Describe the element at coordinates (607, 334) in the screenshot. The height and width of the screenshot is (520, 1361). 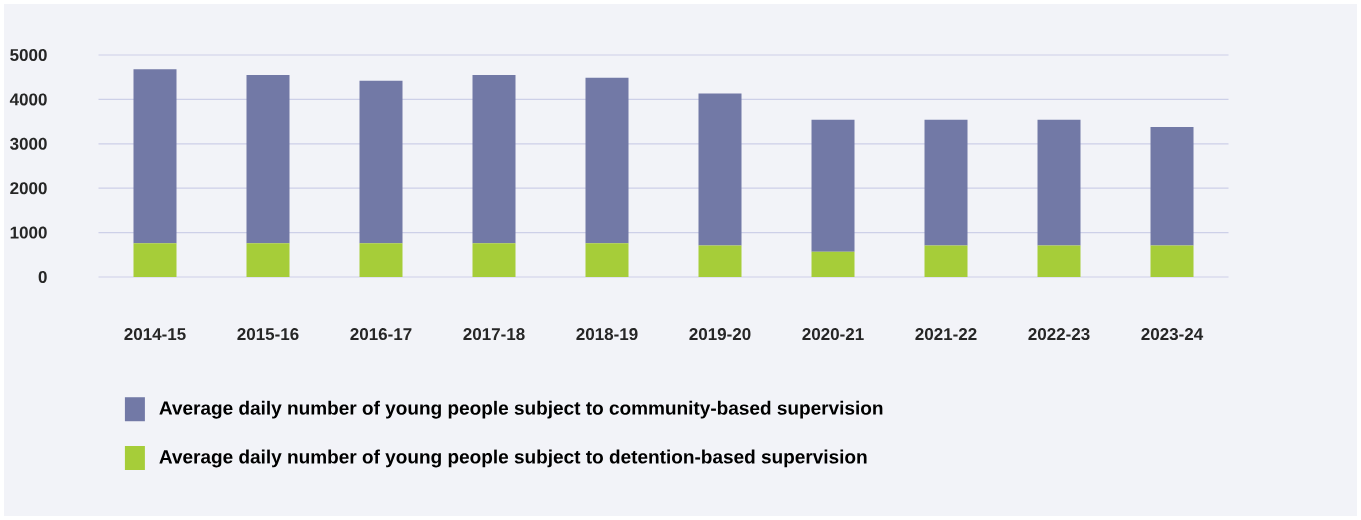
I see `x-tick-label: 2018-19` at that location.